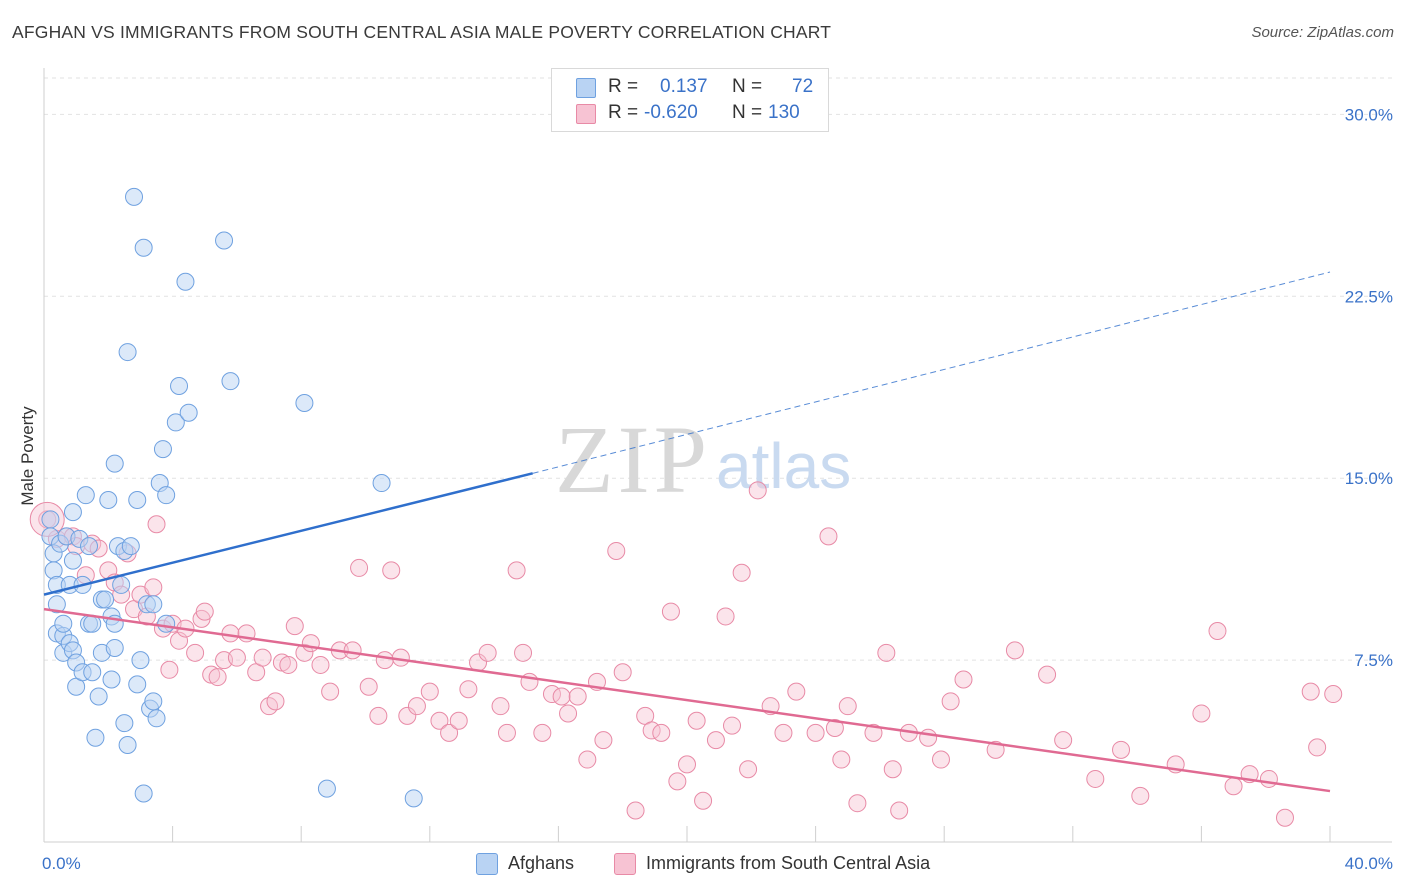 This screenshot has width=1406, height=892. What do you see at coordinates (684, 86) in the screenshot?
I see `legend-r-value: 0.137` at bounding box center [684, 86].